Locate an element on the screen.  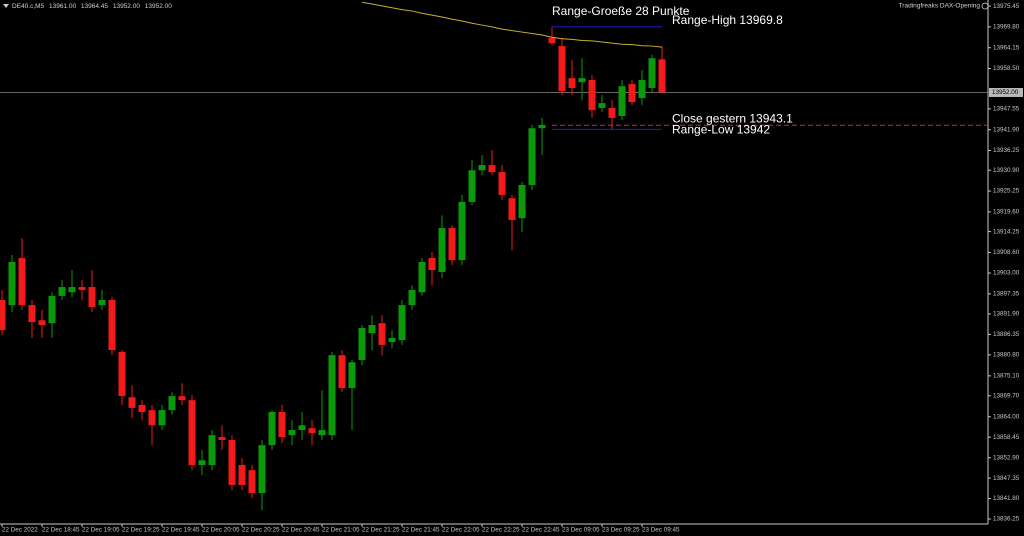
x-tick-label: 23 Dec 09:45 is located at coordinates (661, 530).